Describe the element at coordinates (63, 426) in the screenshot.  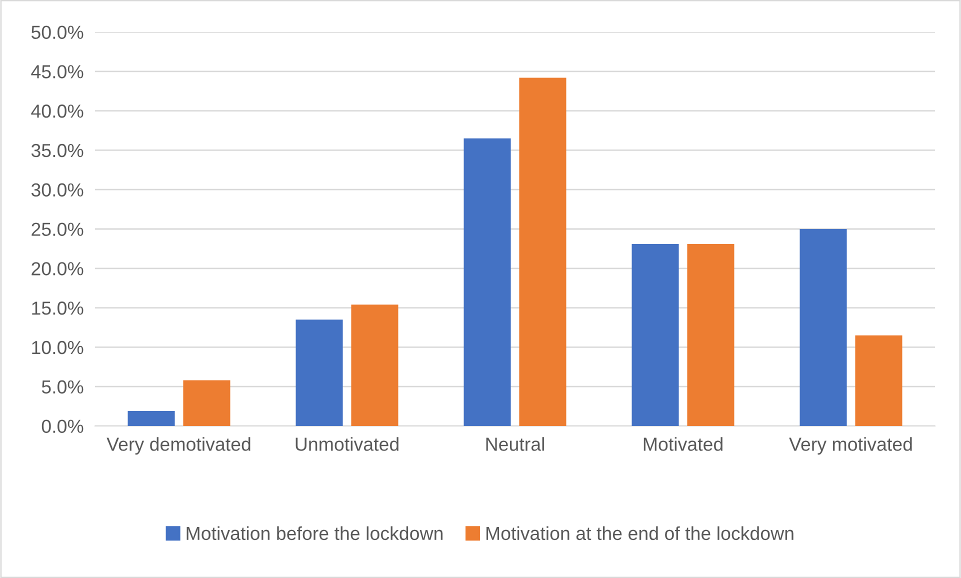
I see `y-tick-label: 0.0%` at that location.